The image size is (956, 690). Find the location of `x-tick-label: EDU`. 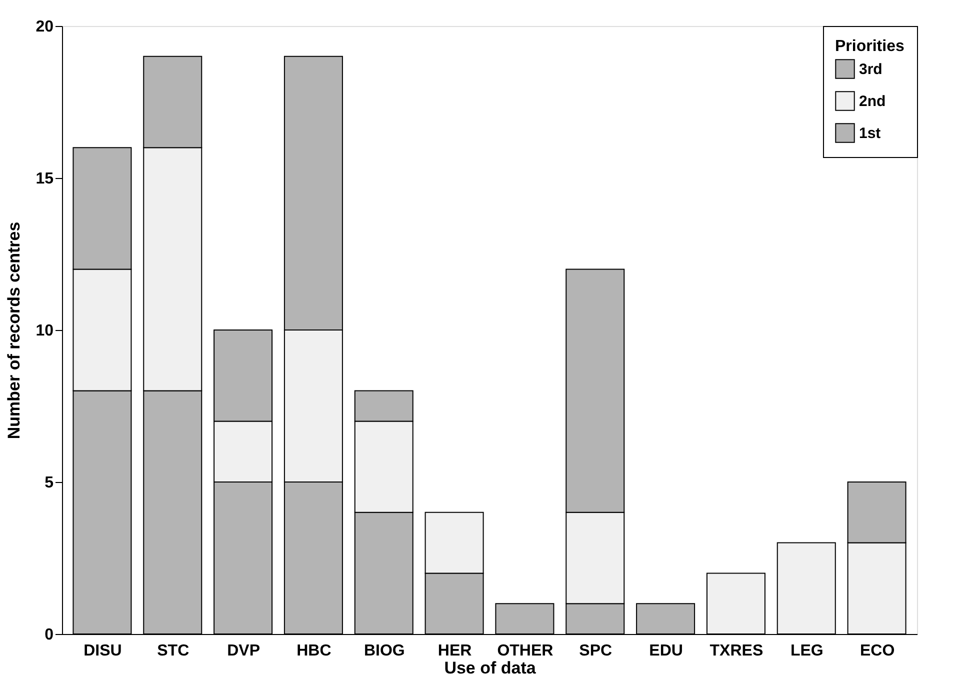

x-tick-label: EDU is located at coordinates (666, 651).